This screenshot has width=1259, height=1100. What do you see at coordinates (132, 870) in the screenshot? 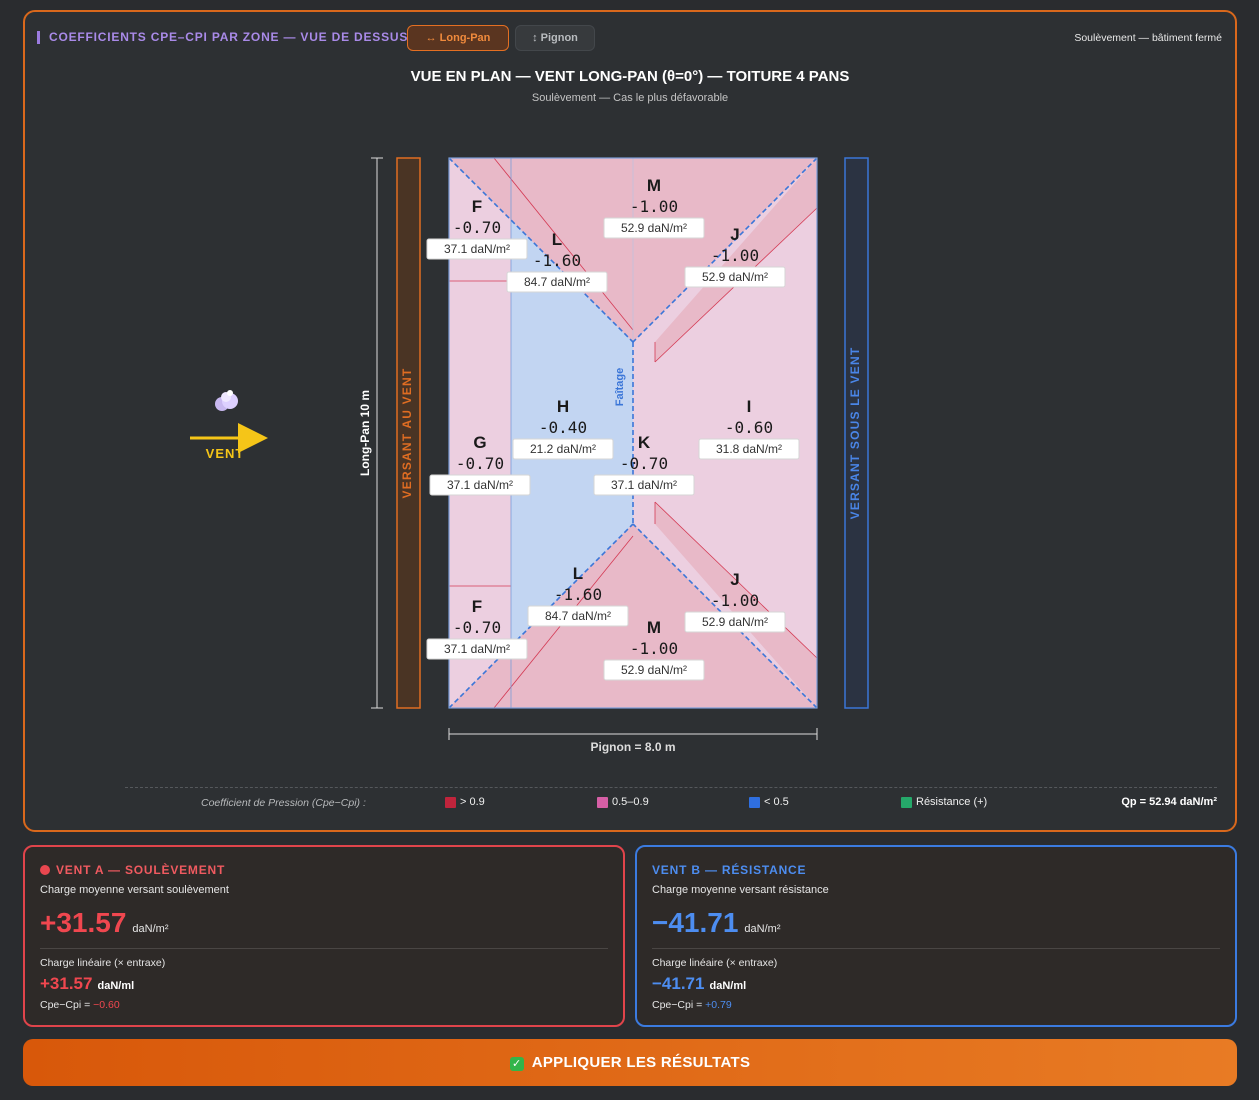
I see `uplift-card-title: VENT A — SOULÈVEMENT` at bounding box center [132, 870].